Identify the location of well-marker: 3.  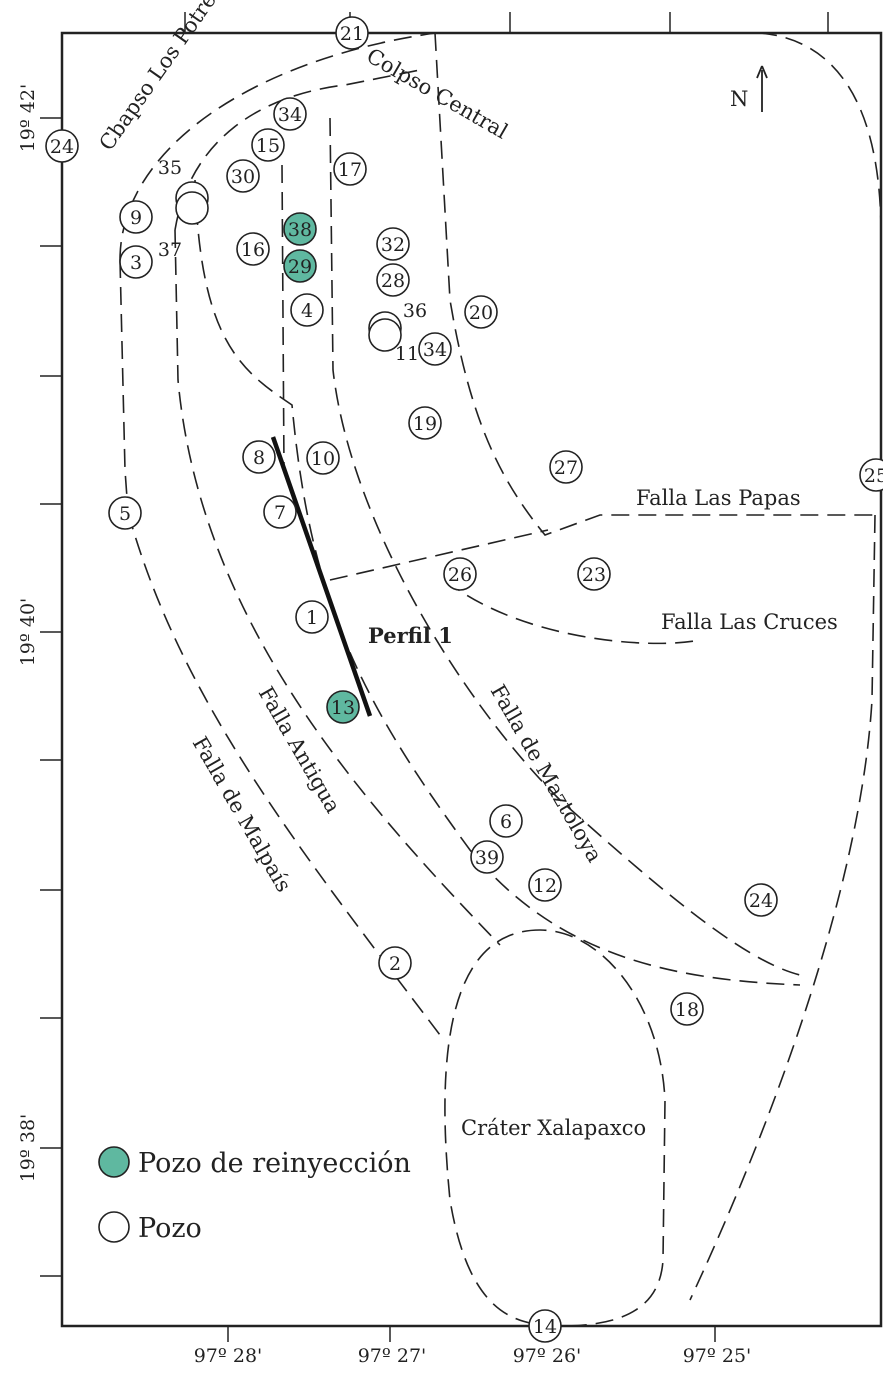
(136, 262).